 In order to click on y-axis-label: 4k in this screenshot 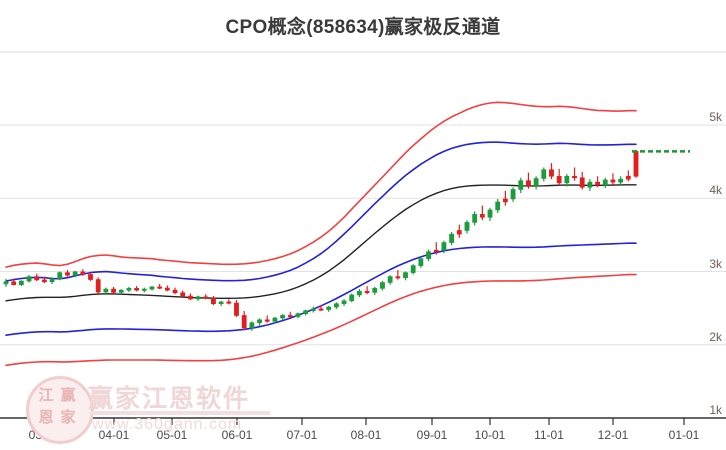, I will do `click(715, 190)`.